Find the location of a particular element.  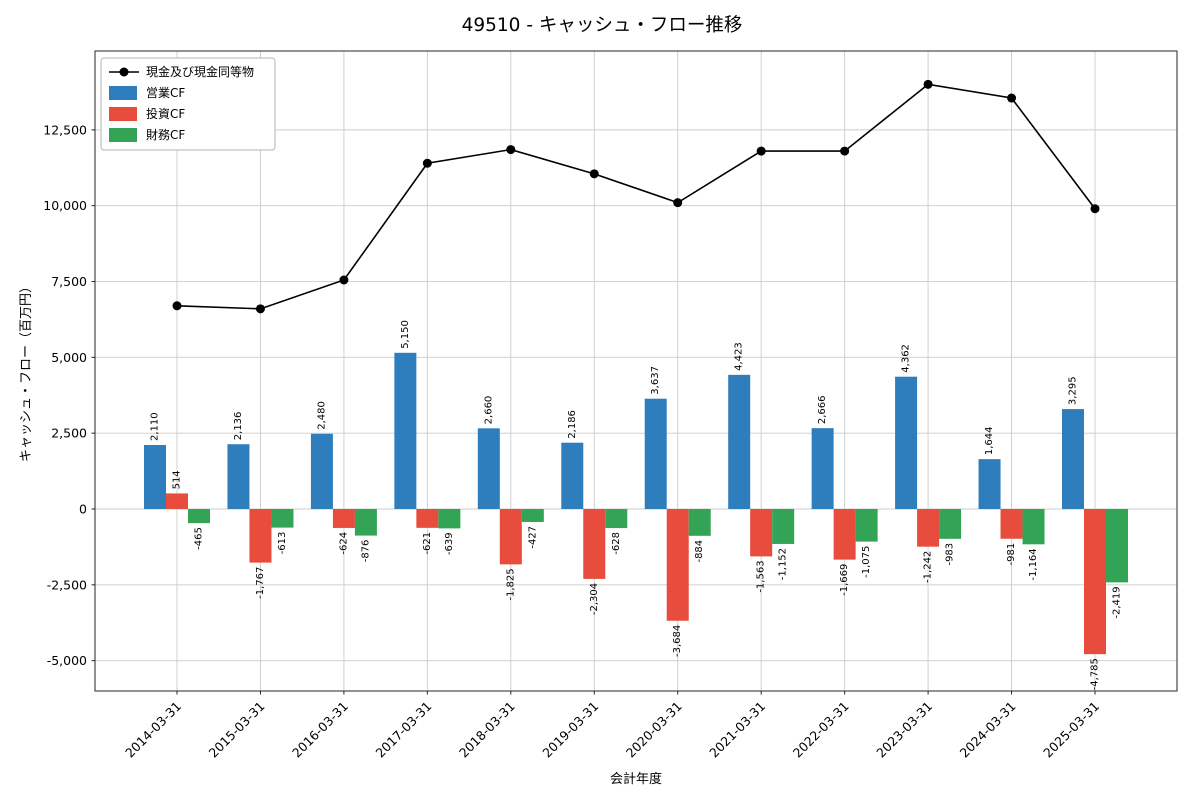

bar-value-label: 4,362 is located at coordinates (906, 358).